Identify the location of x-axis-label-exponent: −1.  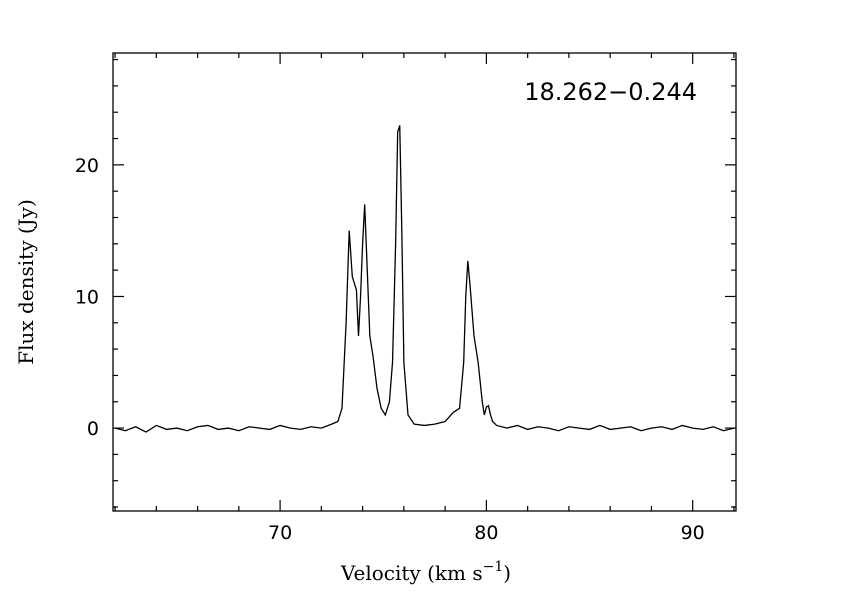
(493, 567).